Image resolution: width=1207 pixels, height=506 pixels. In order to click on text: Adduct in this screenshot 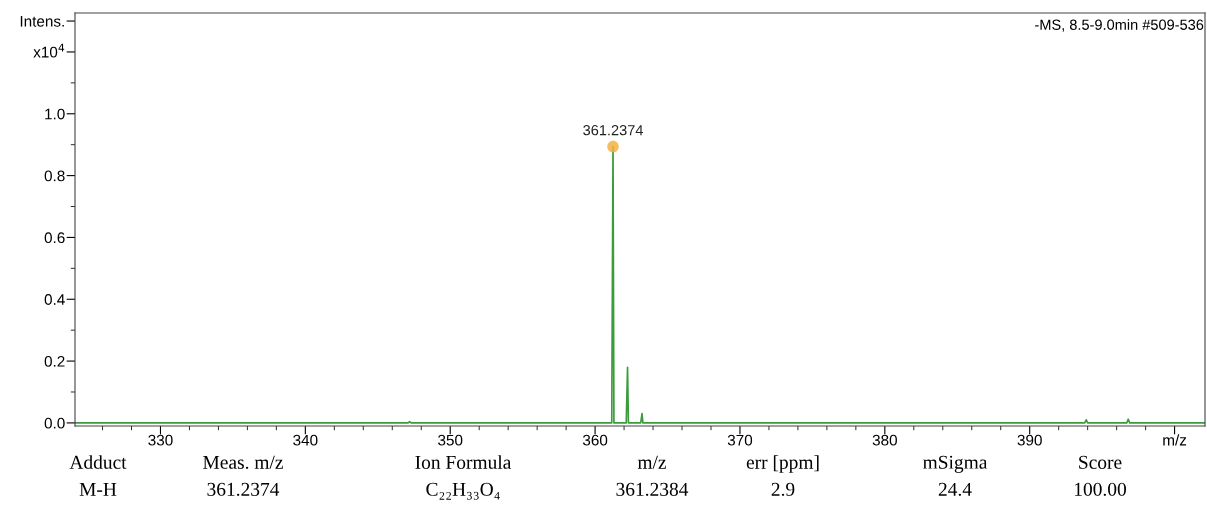, I will do `click(98, 462)`.